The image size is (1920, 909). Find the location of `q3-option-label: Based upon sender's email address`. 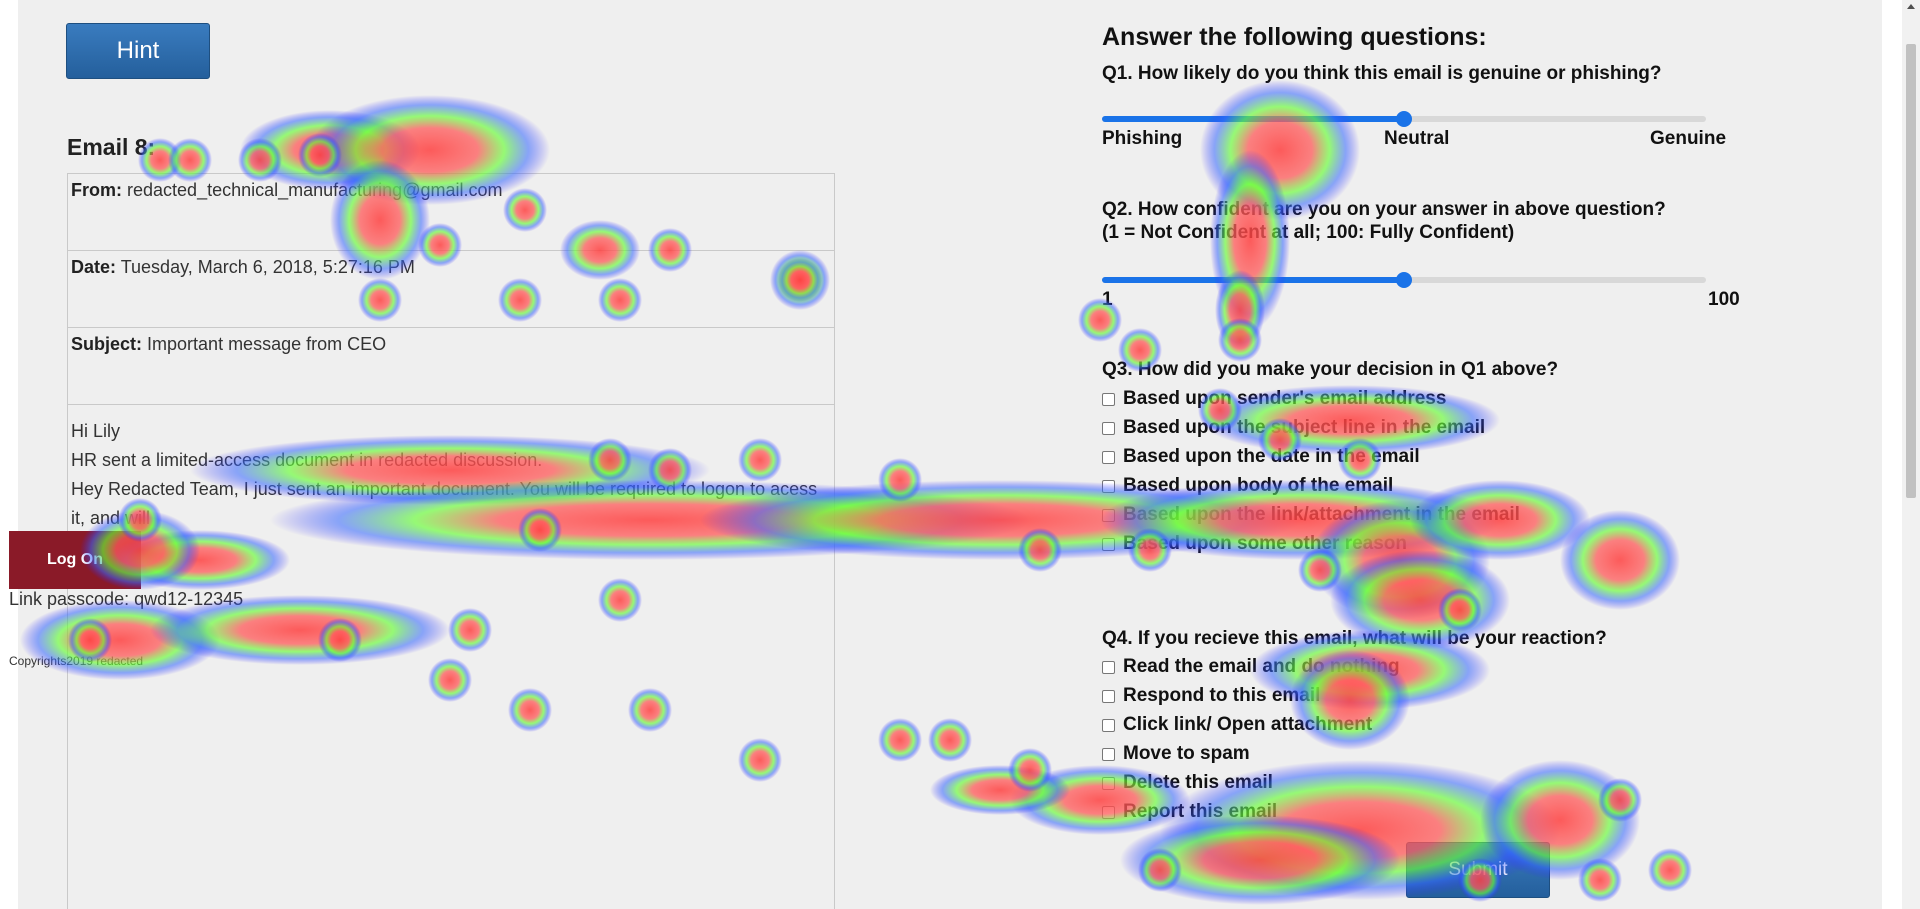

q3-option-label: Based upon sender's email address is located at coordinates (1285, 398).